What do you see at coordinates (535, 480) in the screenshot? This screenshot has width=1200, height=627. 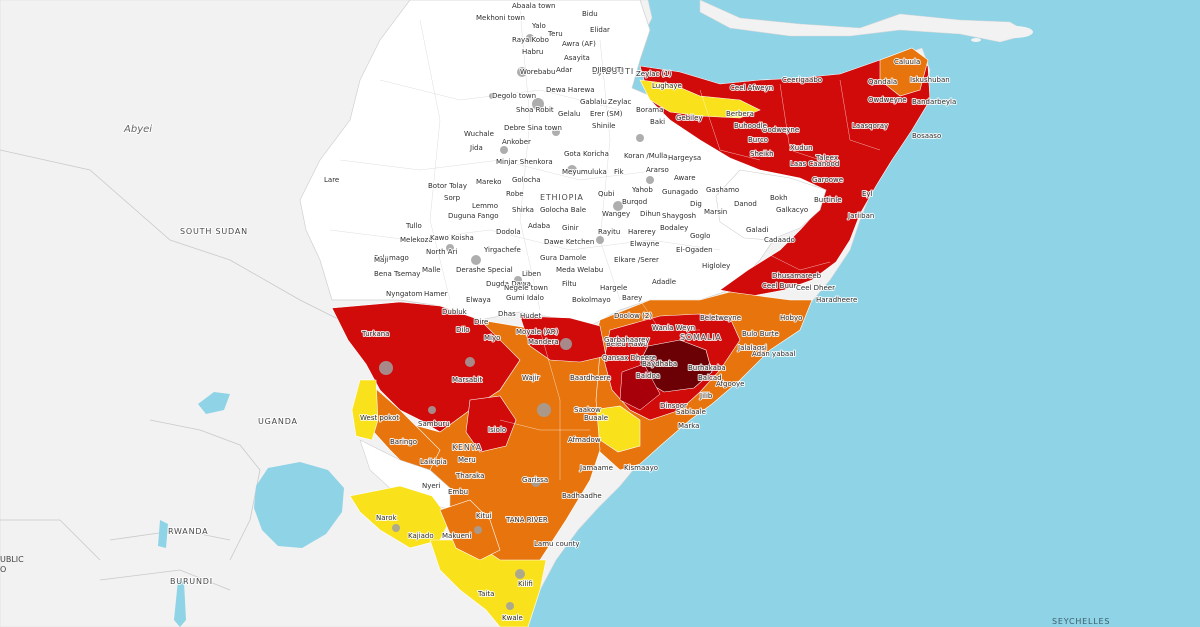 I see `region-label: Garissa` at bounding box center [535, 480].